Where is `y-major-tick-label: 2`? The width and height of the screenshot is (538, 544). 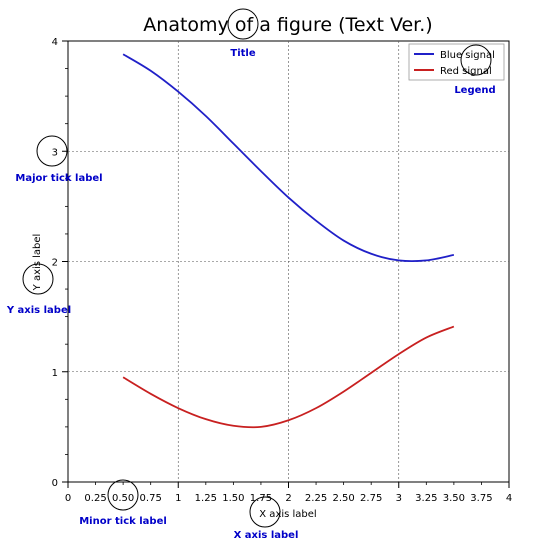
y-major-tick-label: 2 is located at coordinates (55, 263).